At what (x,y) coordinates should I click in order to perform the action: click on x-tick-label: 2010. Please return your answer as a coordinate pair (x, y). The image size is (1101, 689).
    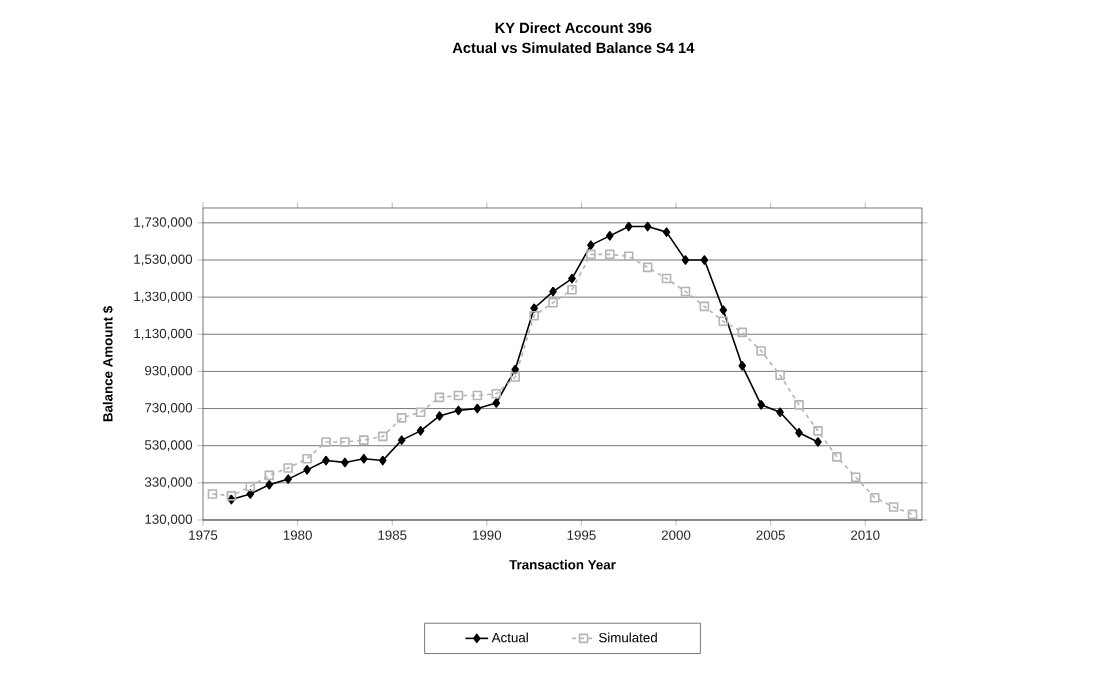
    Looking at the image, I should click on (865, 535).